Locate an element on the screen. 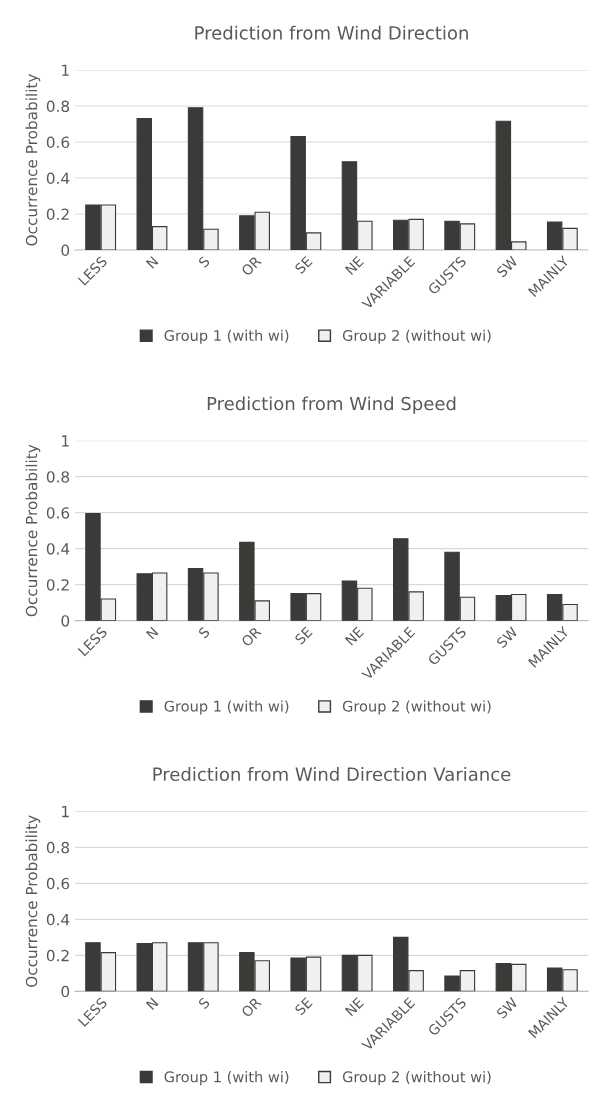 The image size is (593, 1112). chart-title: Prediction from Wind Speed is located at coordinates (331, 405).